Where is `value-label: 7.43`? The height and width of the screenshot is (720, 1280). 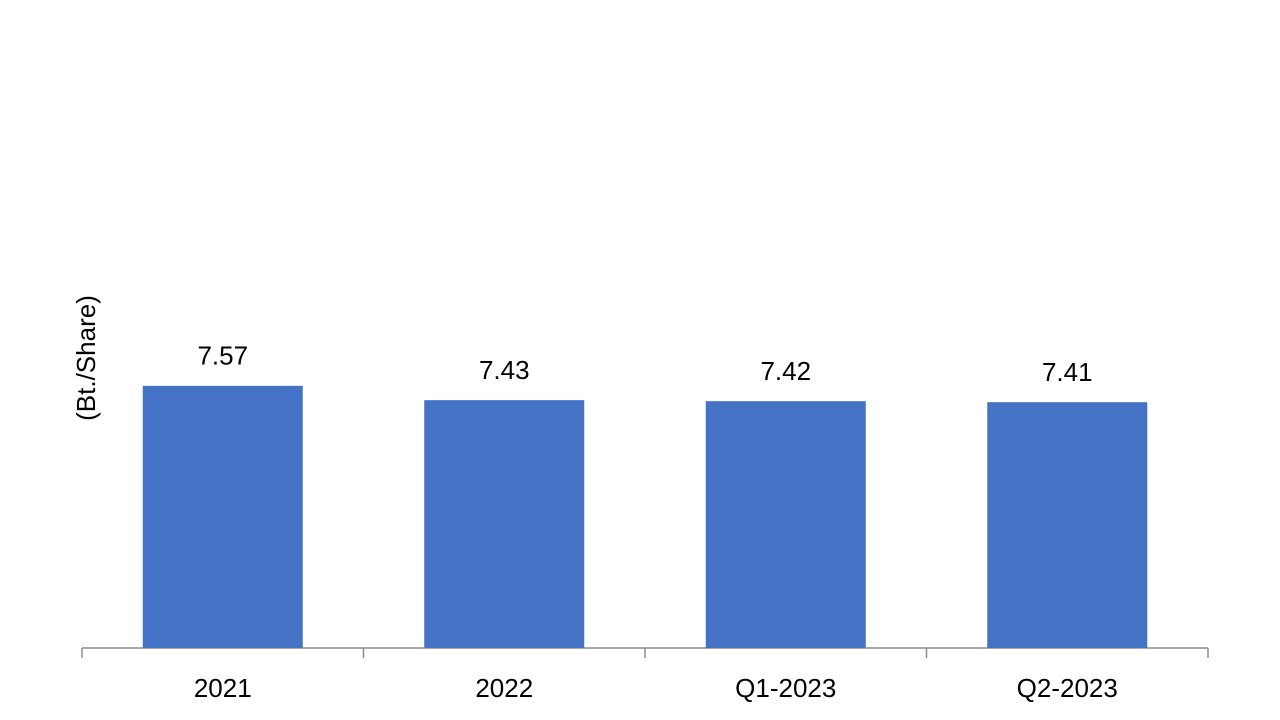
value-label: 7.43 is located at coordinates (504, 370).